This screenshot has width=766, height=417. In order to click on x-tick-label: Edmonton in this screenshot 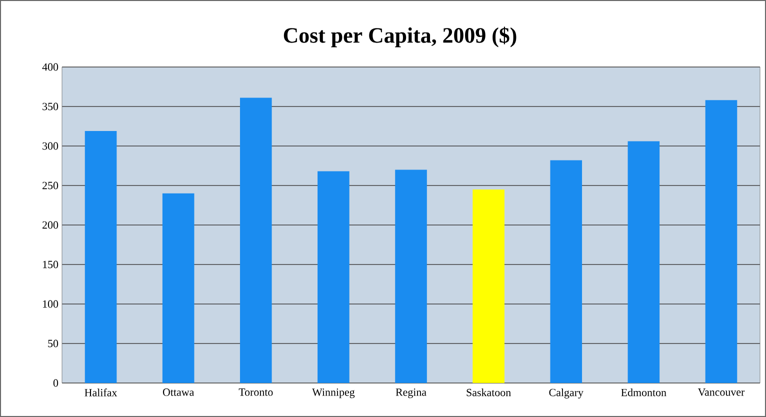, I will do `click(643, 392)`.